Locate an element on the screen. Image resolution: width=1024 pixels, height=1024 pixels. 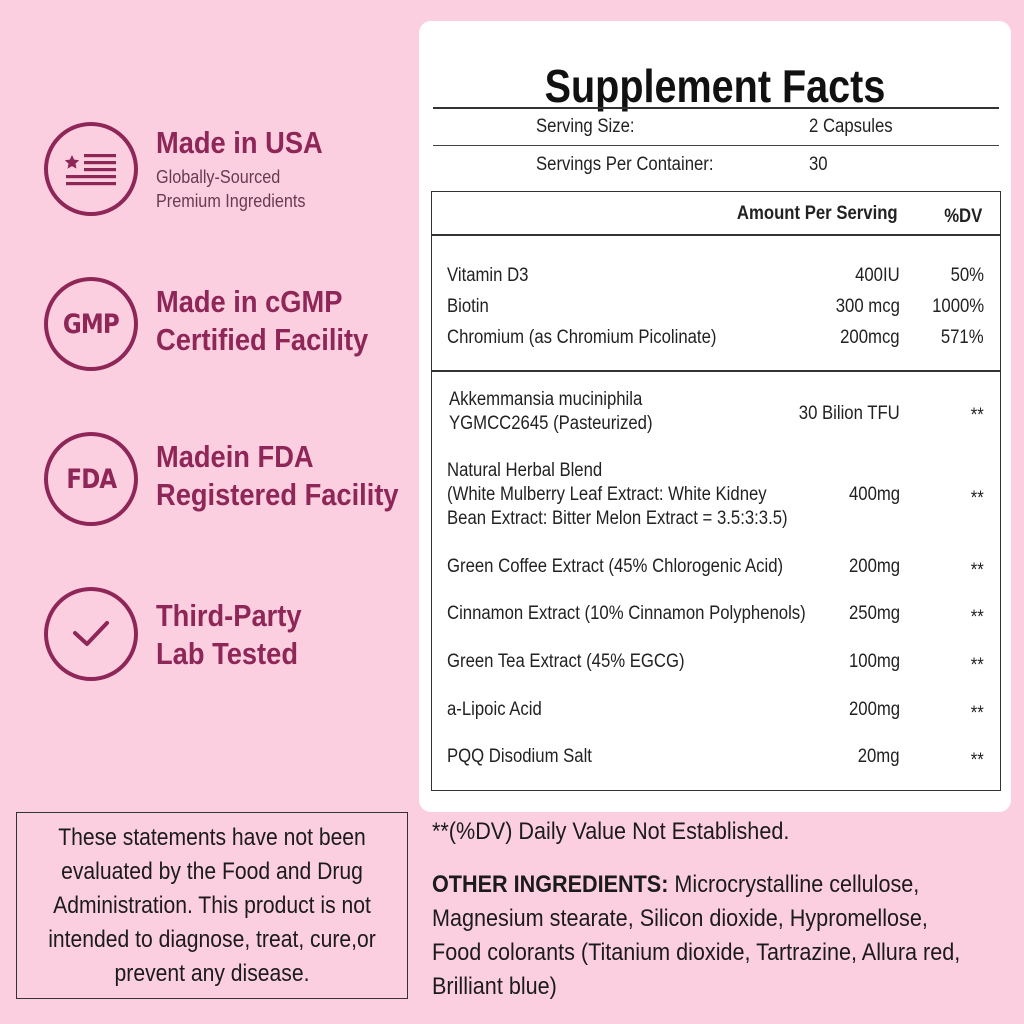
badge-title: Made in USA is located at coordinates (239, 142).